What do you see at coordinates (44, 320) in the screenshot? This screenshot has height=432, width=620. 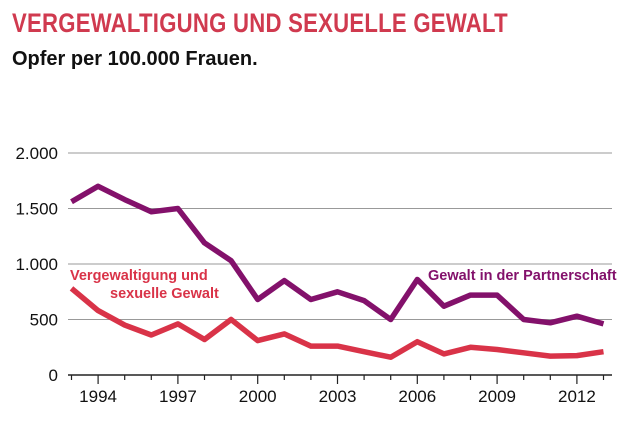 I see `y-tick-label-500: 500` at bounding box center [44, 320].